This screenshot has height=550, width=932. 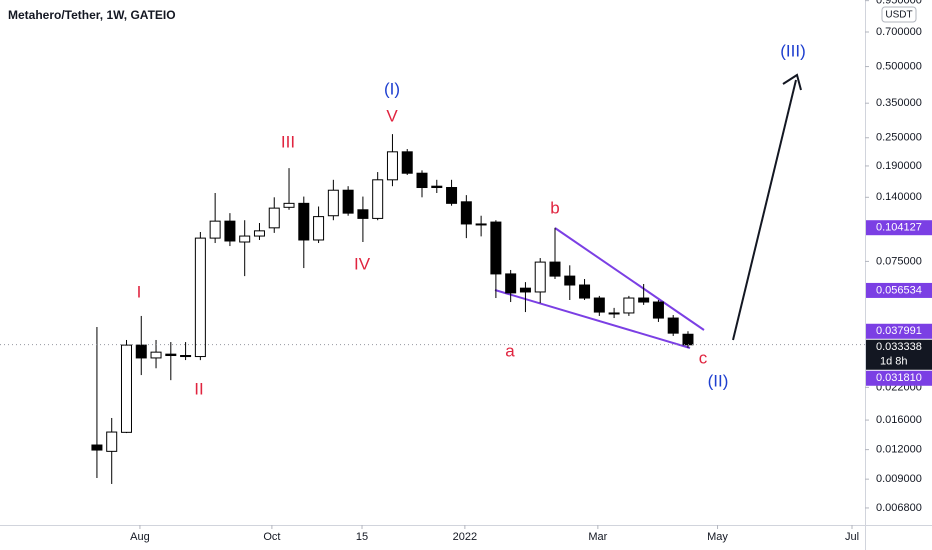 I want to click on y-tick-label: 0.500000, so click(x=899, y=66).